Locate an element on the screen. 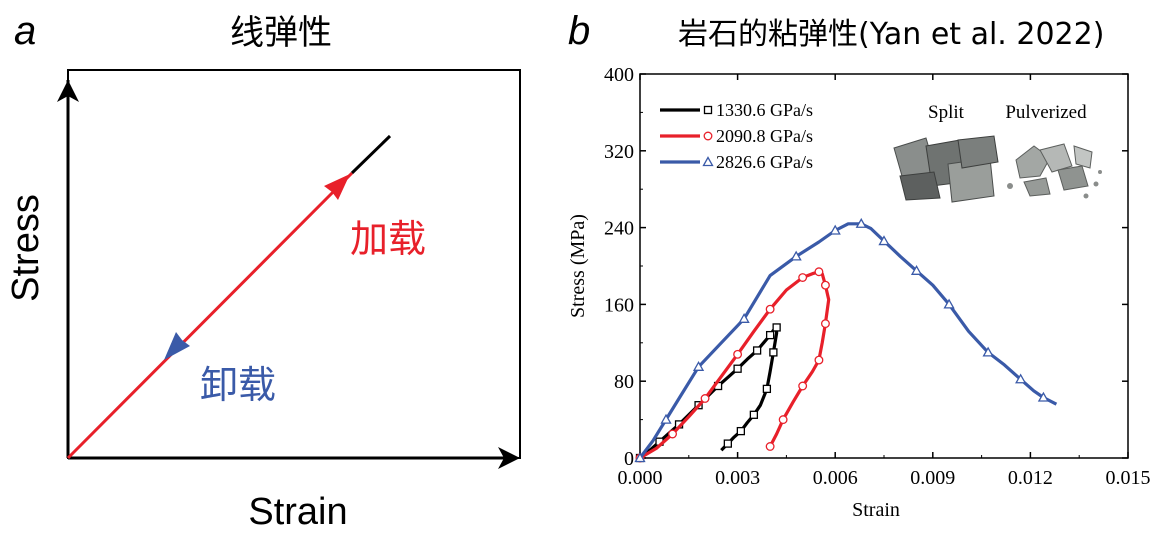  x-tick-label: 0.003 is located at coordinates (737, 478).